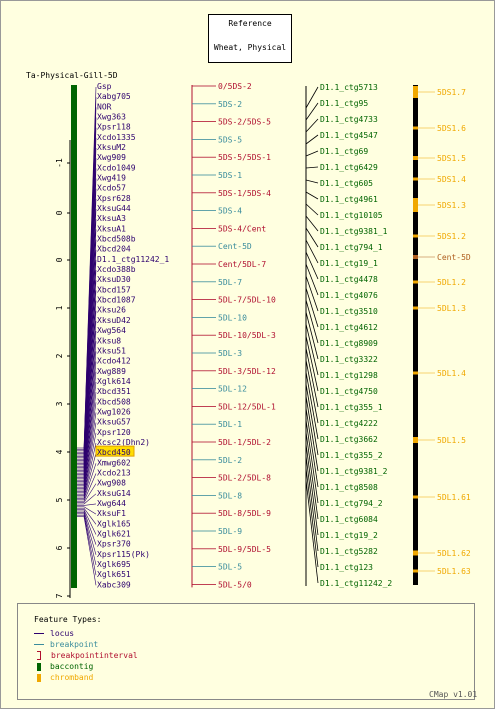  I want to click on chromband-5dl1-61: 5DL1.61, so click(454, 497).